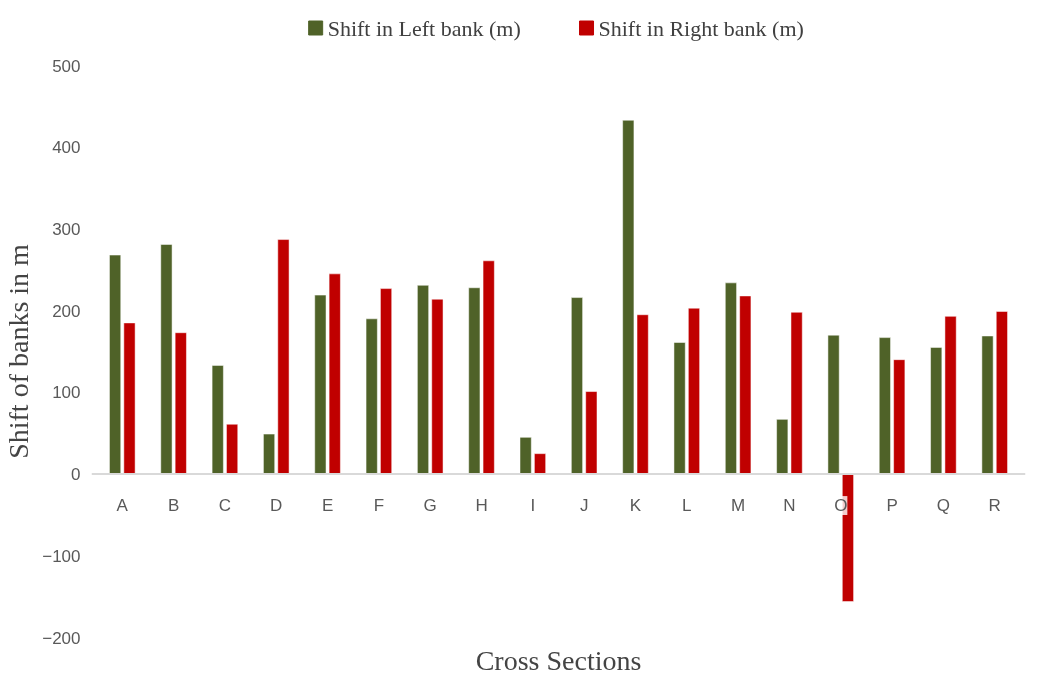 The width and height of the screenshot is (1063, 689). Describe the element at coordinates (61, 556) in the screenshot. I see `y-tick-label: −100` at that location.